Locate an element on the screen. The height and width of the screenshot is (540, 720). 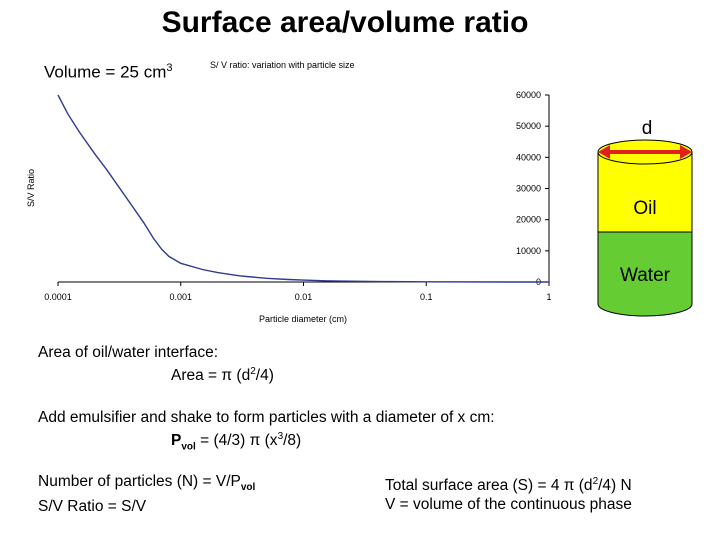
volume-exponent: 3 is located at coordinates (169, 68).